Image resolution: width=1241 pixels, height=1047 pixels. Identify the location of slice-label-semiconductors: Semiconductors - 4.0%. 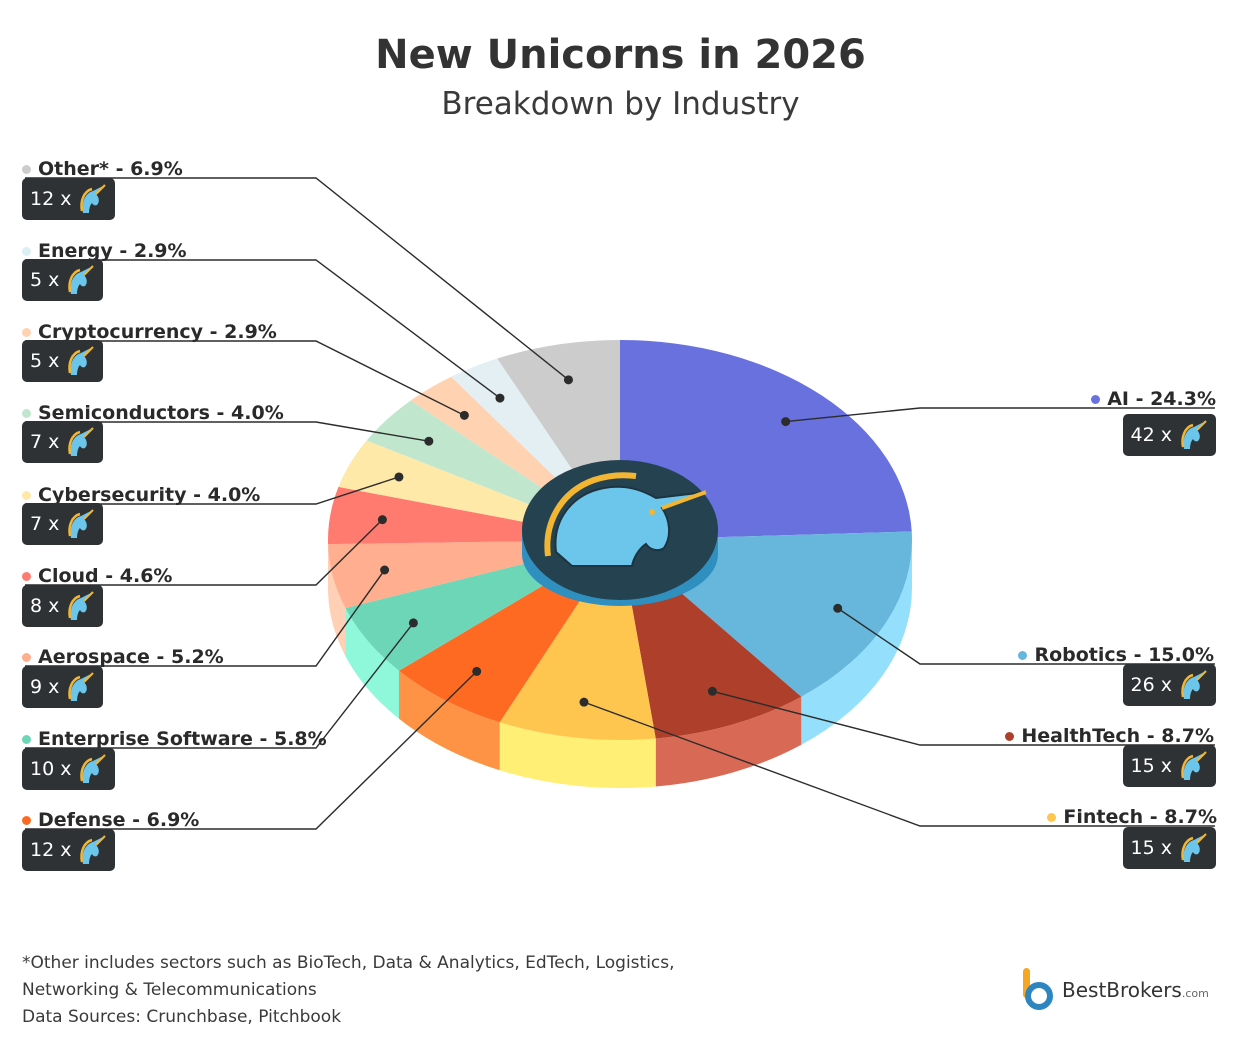
(153, 413).